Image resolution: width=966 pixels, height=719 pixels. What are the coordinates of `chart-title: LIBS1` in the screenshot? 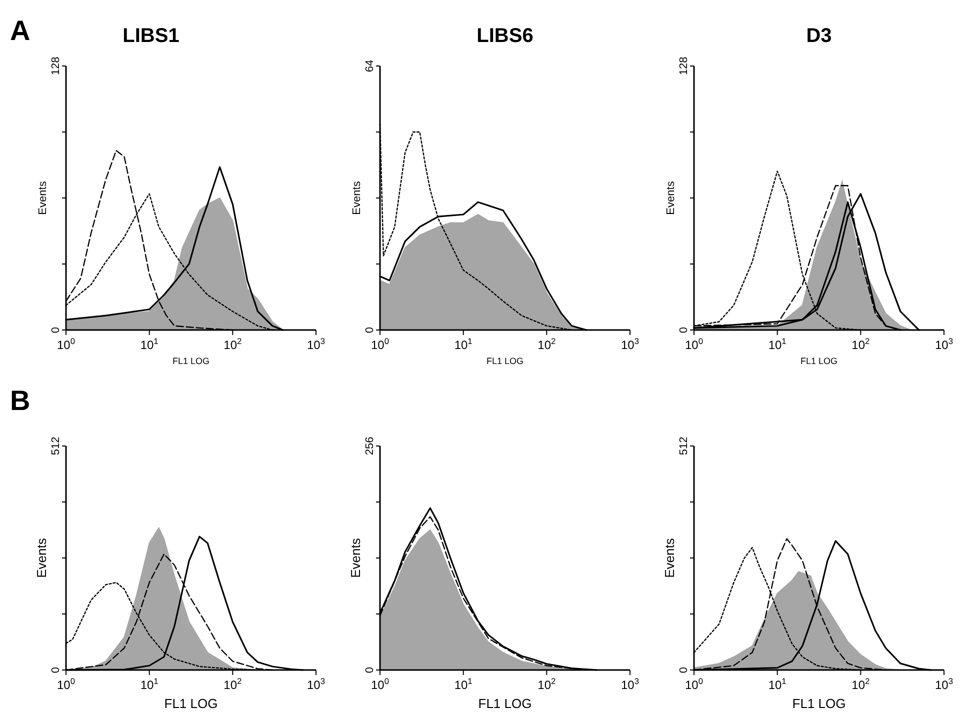 It's located at (151, 36).